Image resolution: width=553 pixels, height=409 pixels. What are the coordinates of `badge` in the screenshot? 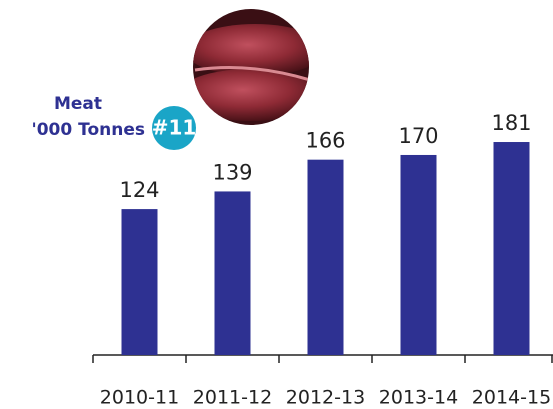 It's located at (174, 128).